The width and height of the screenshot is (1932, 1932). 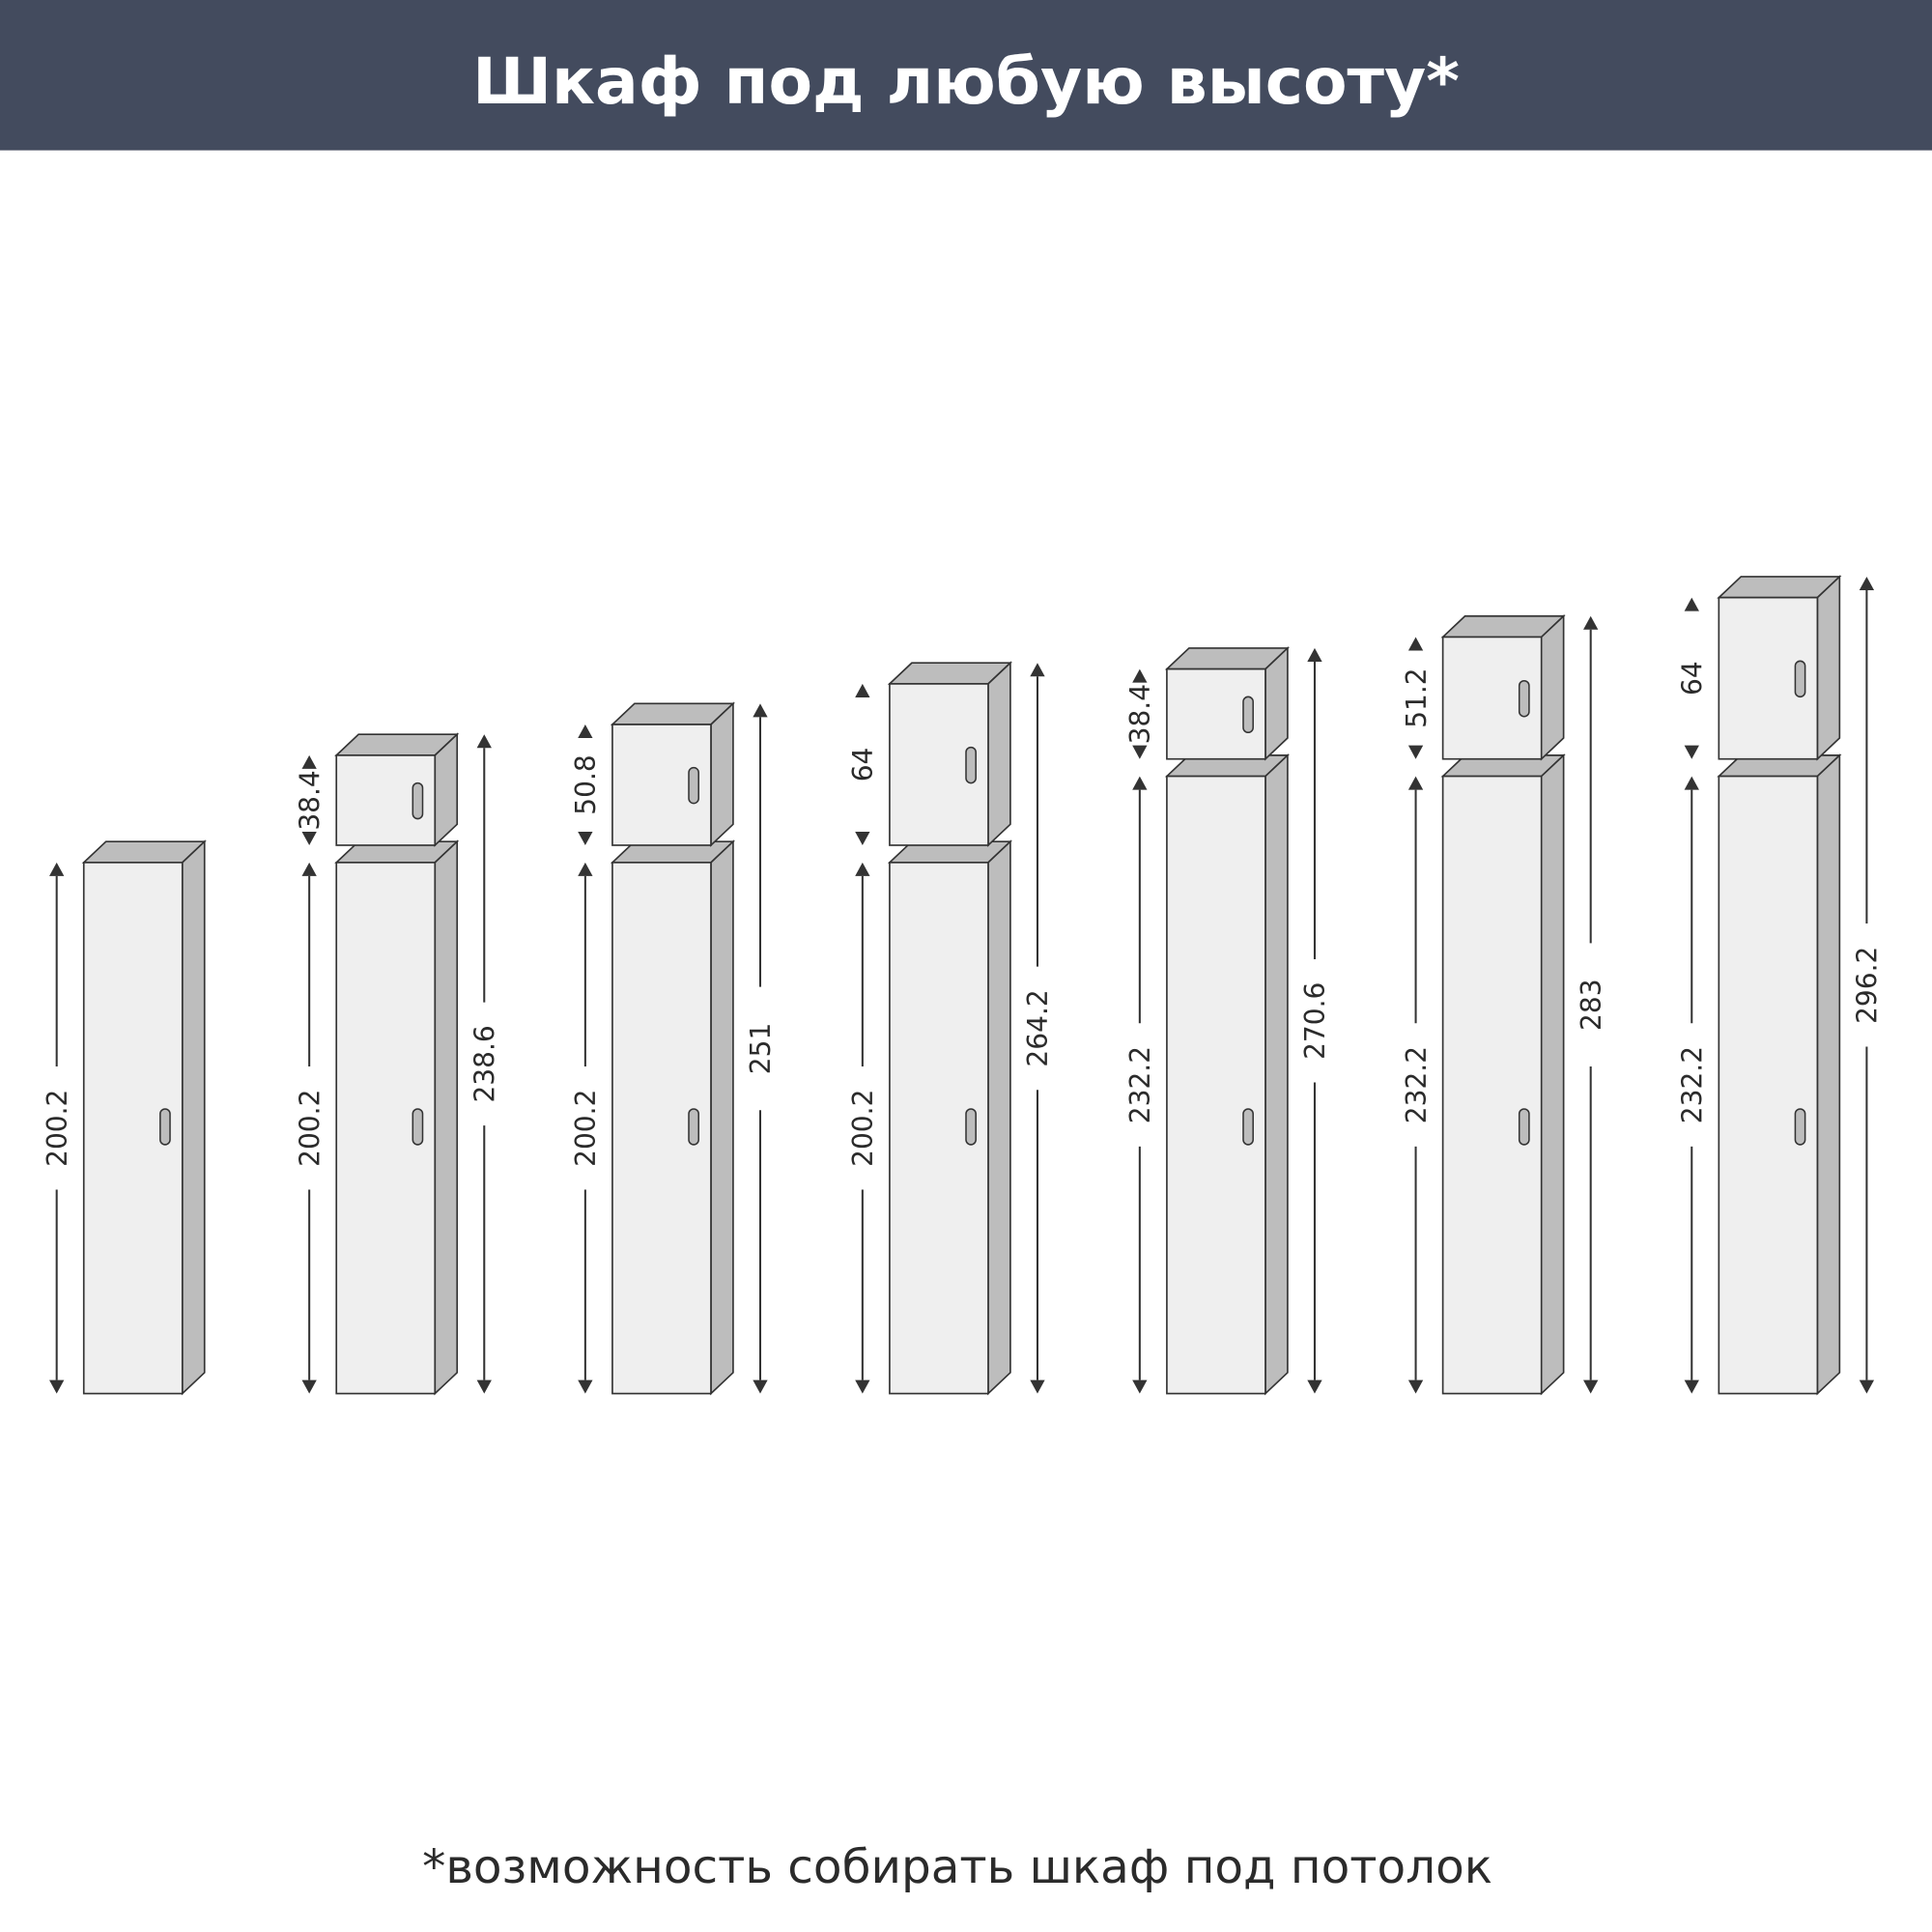 I want to click on dimension-line: 270.6, so click(x=1315, y=1021).